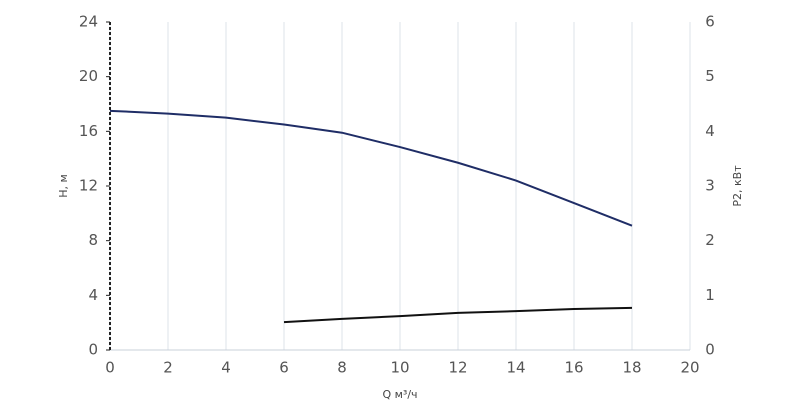 Image resolution: width=800 pixels, height=408 pixels. I want to click on x-tick-label: 0, so click(110, 368).